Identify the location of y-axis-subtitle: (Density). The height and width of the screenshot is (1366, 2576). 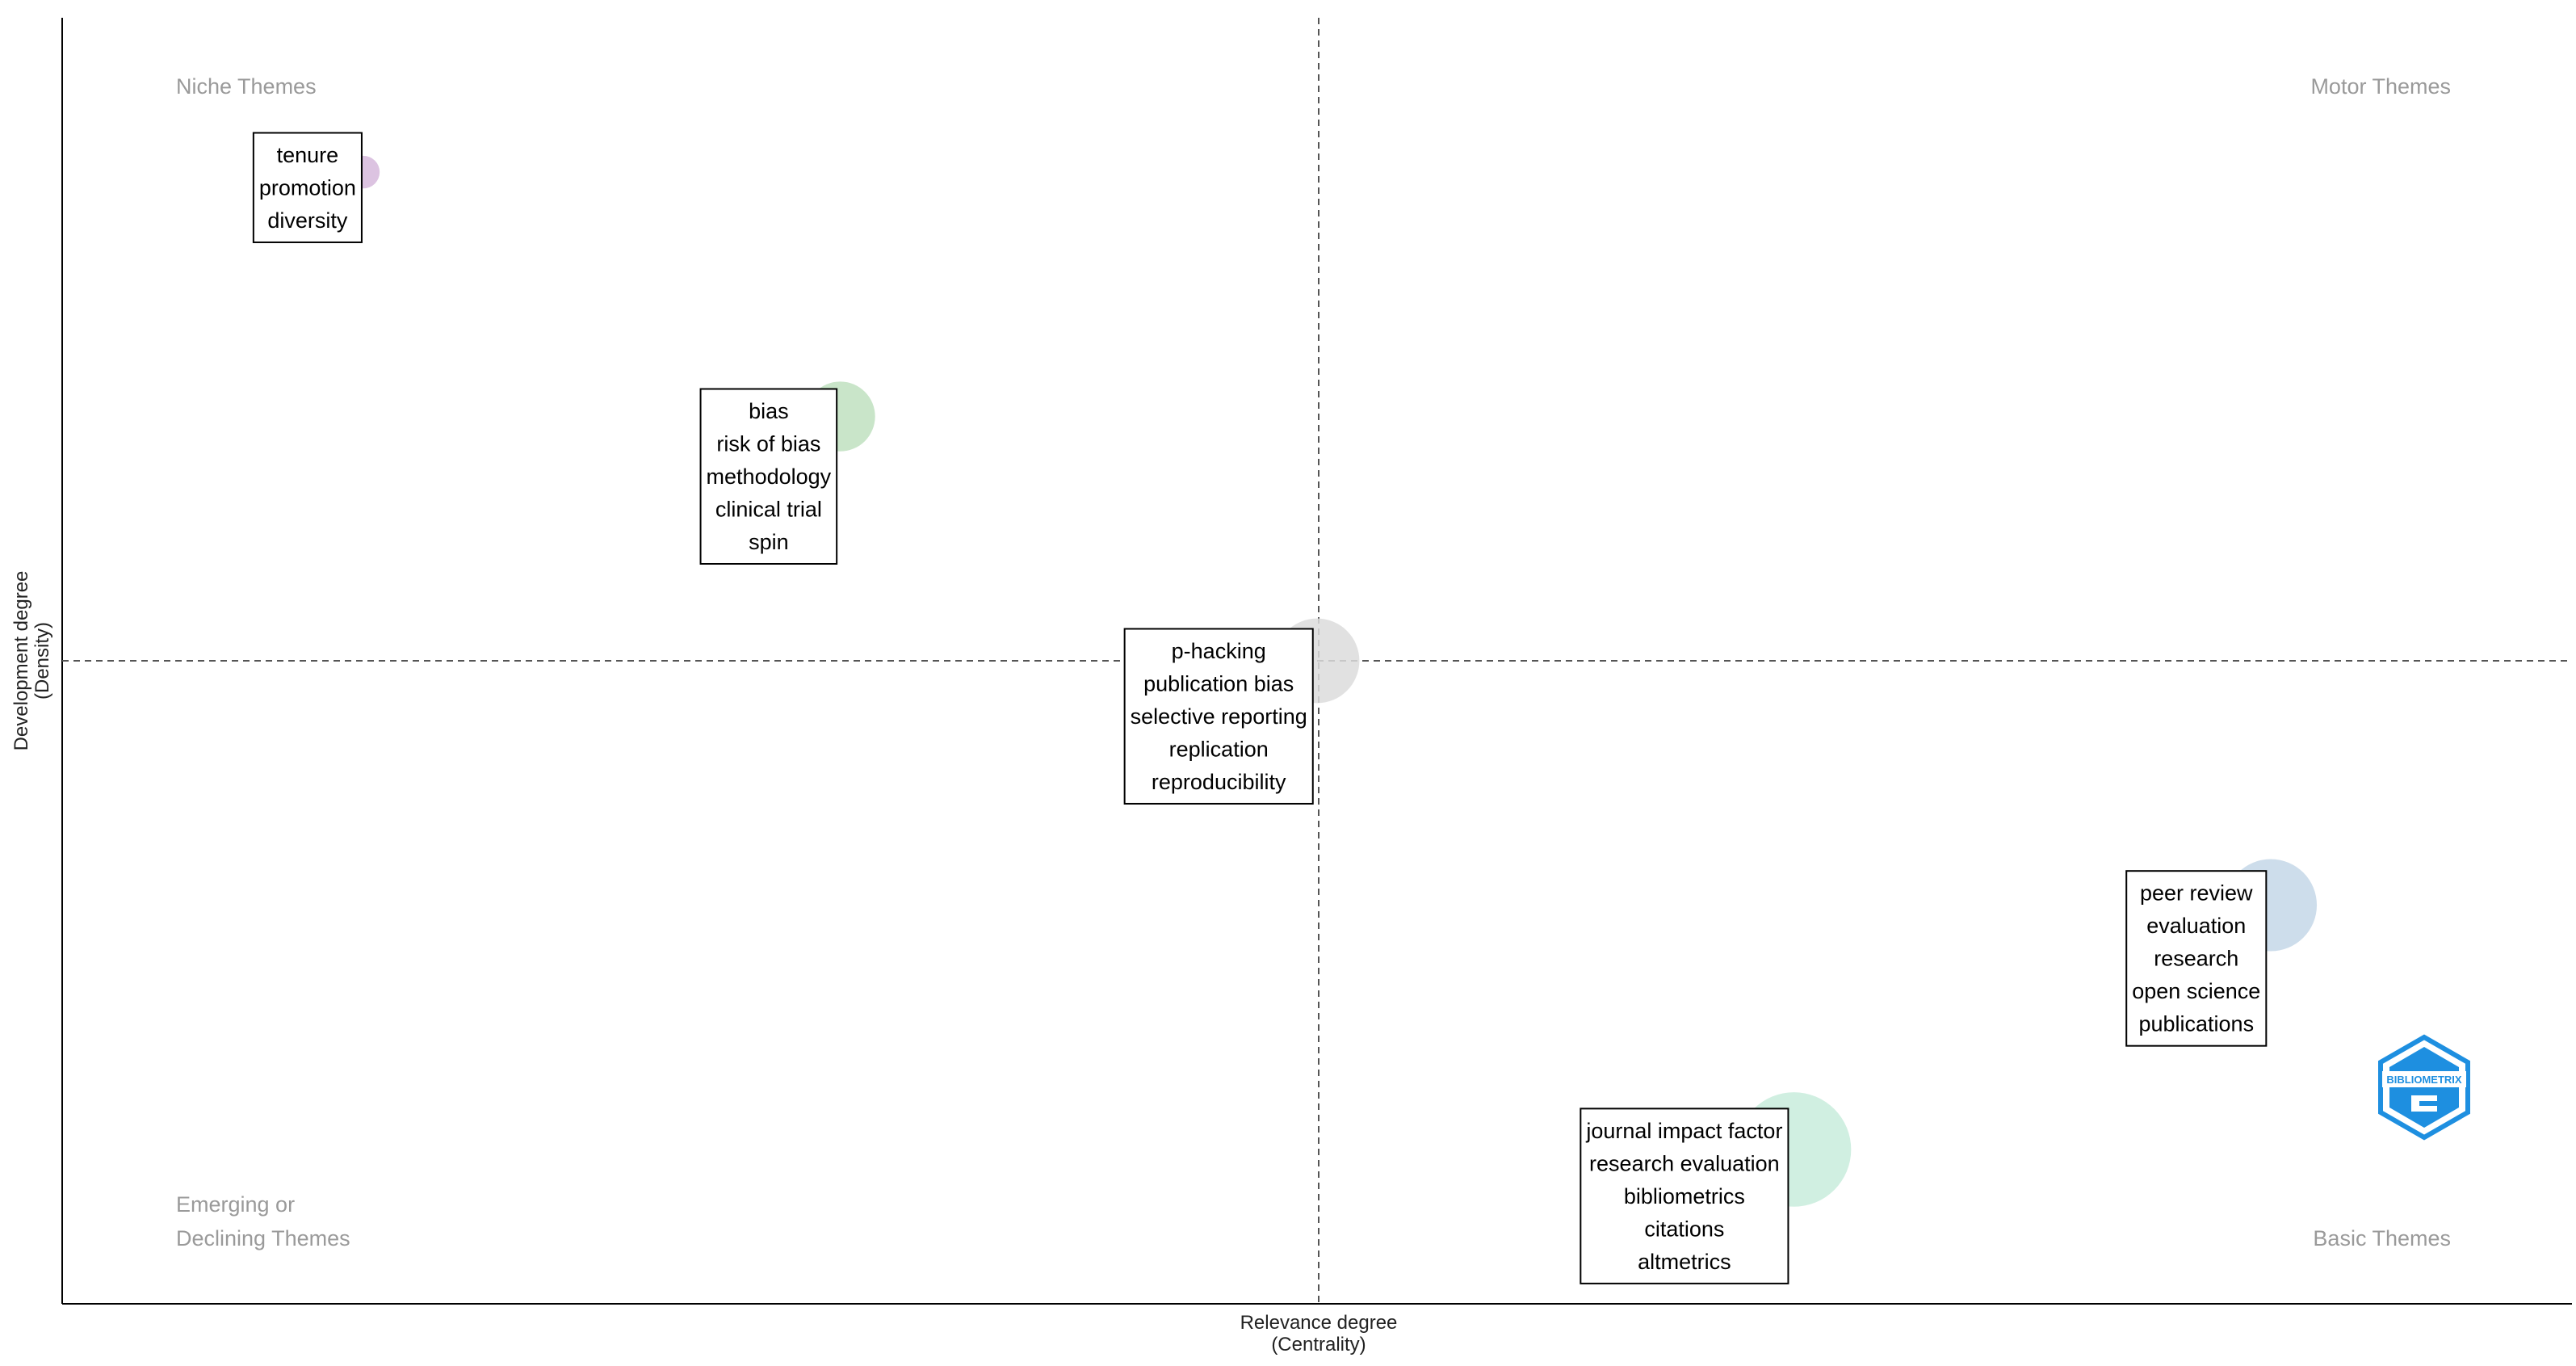
(42, 661).